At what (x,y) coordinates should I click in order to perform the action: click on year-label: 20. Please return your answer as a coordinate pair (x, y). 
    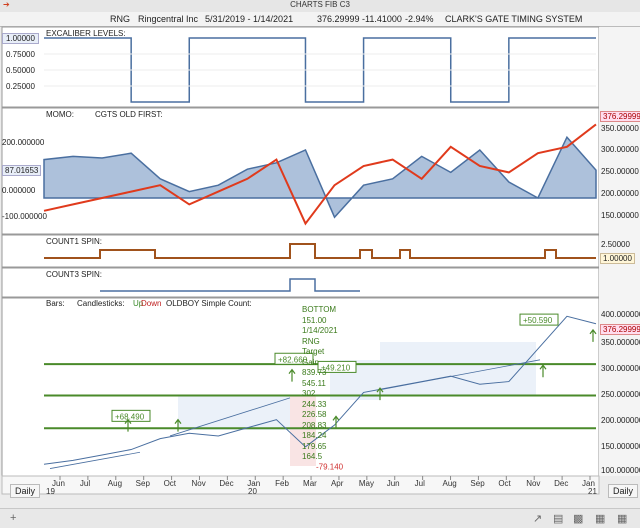
    Looking at the image, I should click on (252, 491).